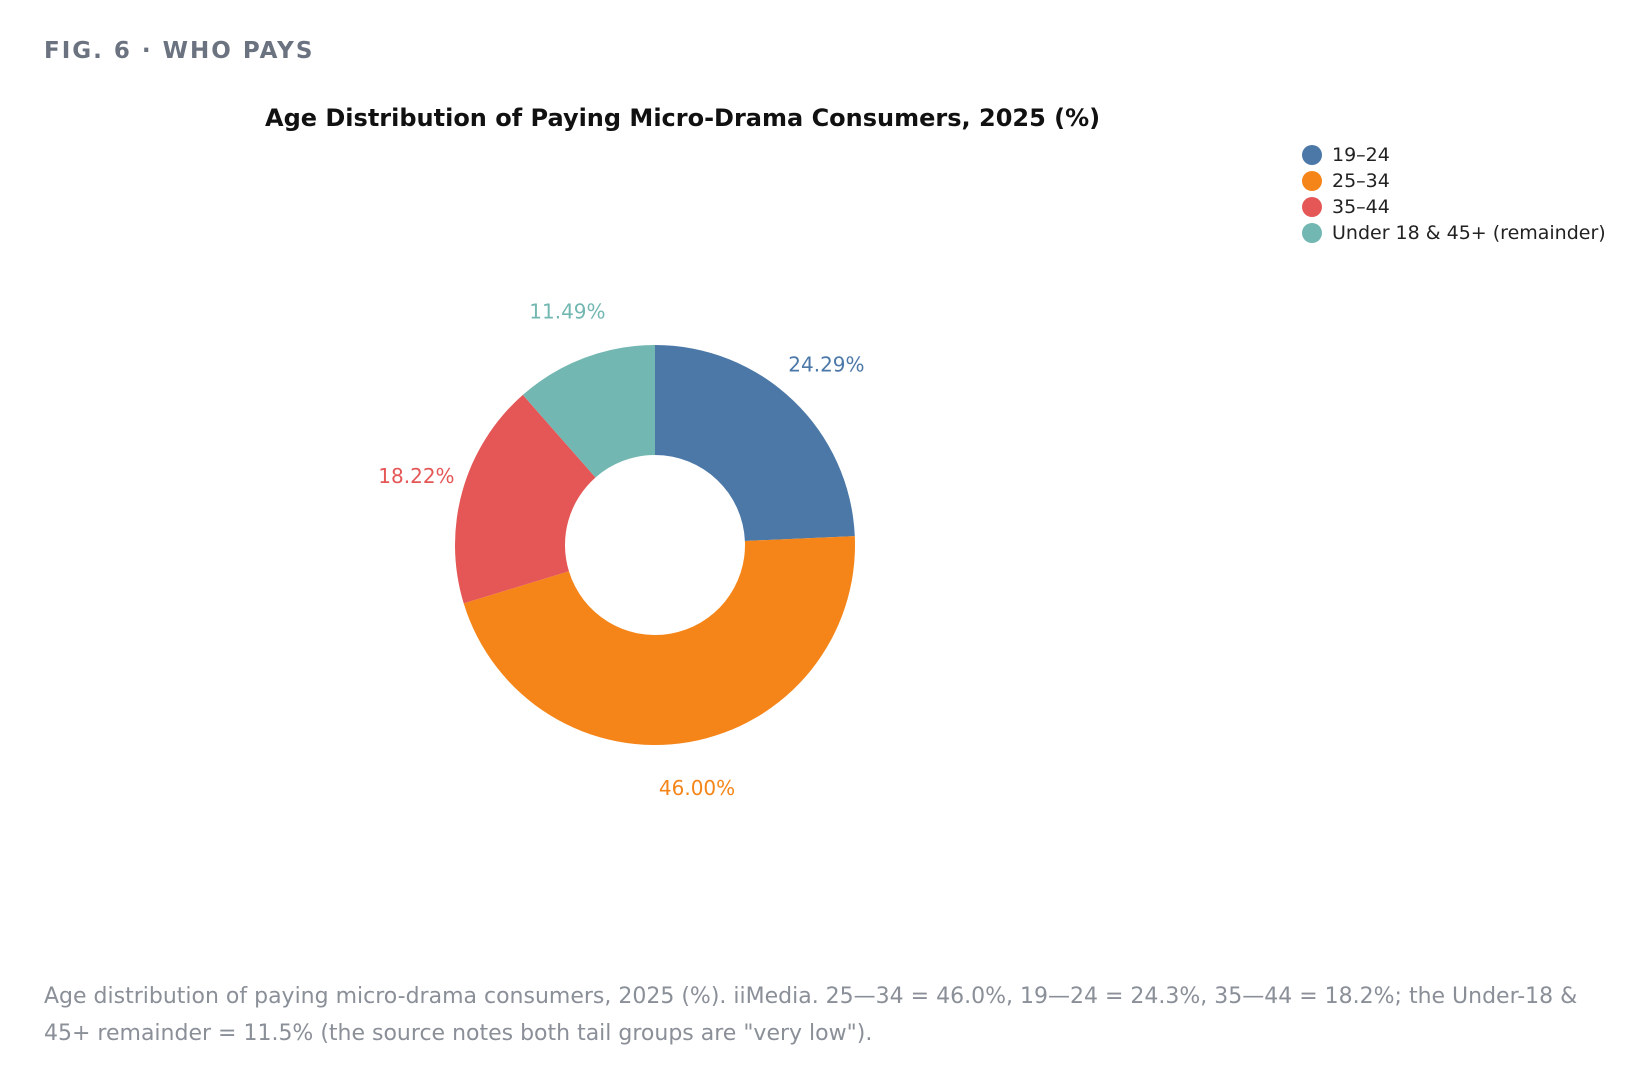  I want to click on slice-under-18-45-remainder, so click(588, 411).